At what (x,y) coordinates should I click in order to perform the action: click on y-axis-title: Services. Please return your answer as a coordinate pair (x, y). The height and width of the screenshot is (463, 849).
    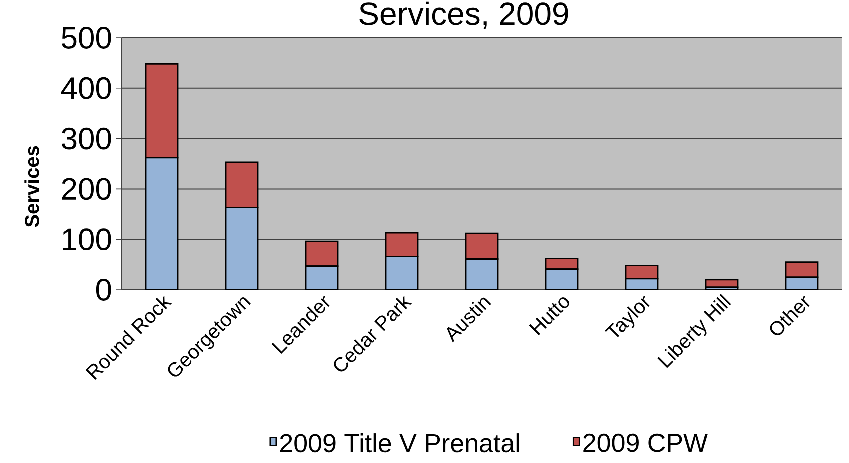
    Looking at the image, I should click on (32, 187).